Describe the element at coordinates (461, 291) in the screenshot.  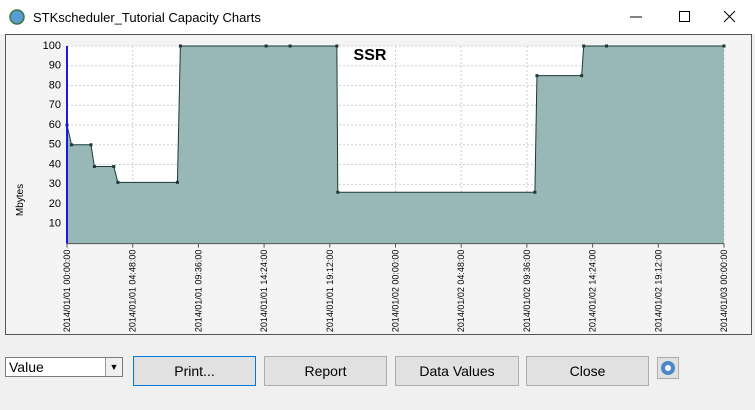
I see `x-tick-label: 2014/01/02 04:48:00` at that location.